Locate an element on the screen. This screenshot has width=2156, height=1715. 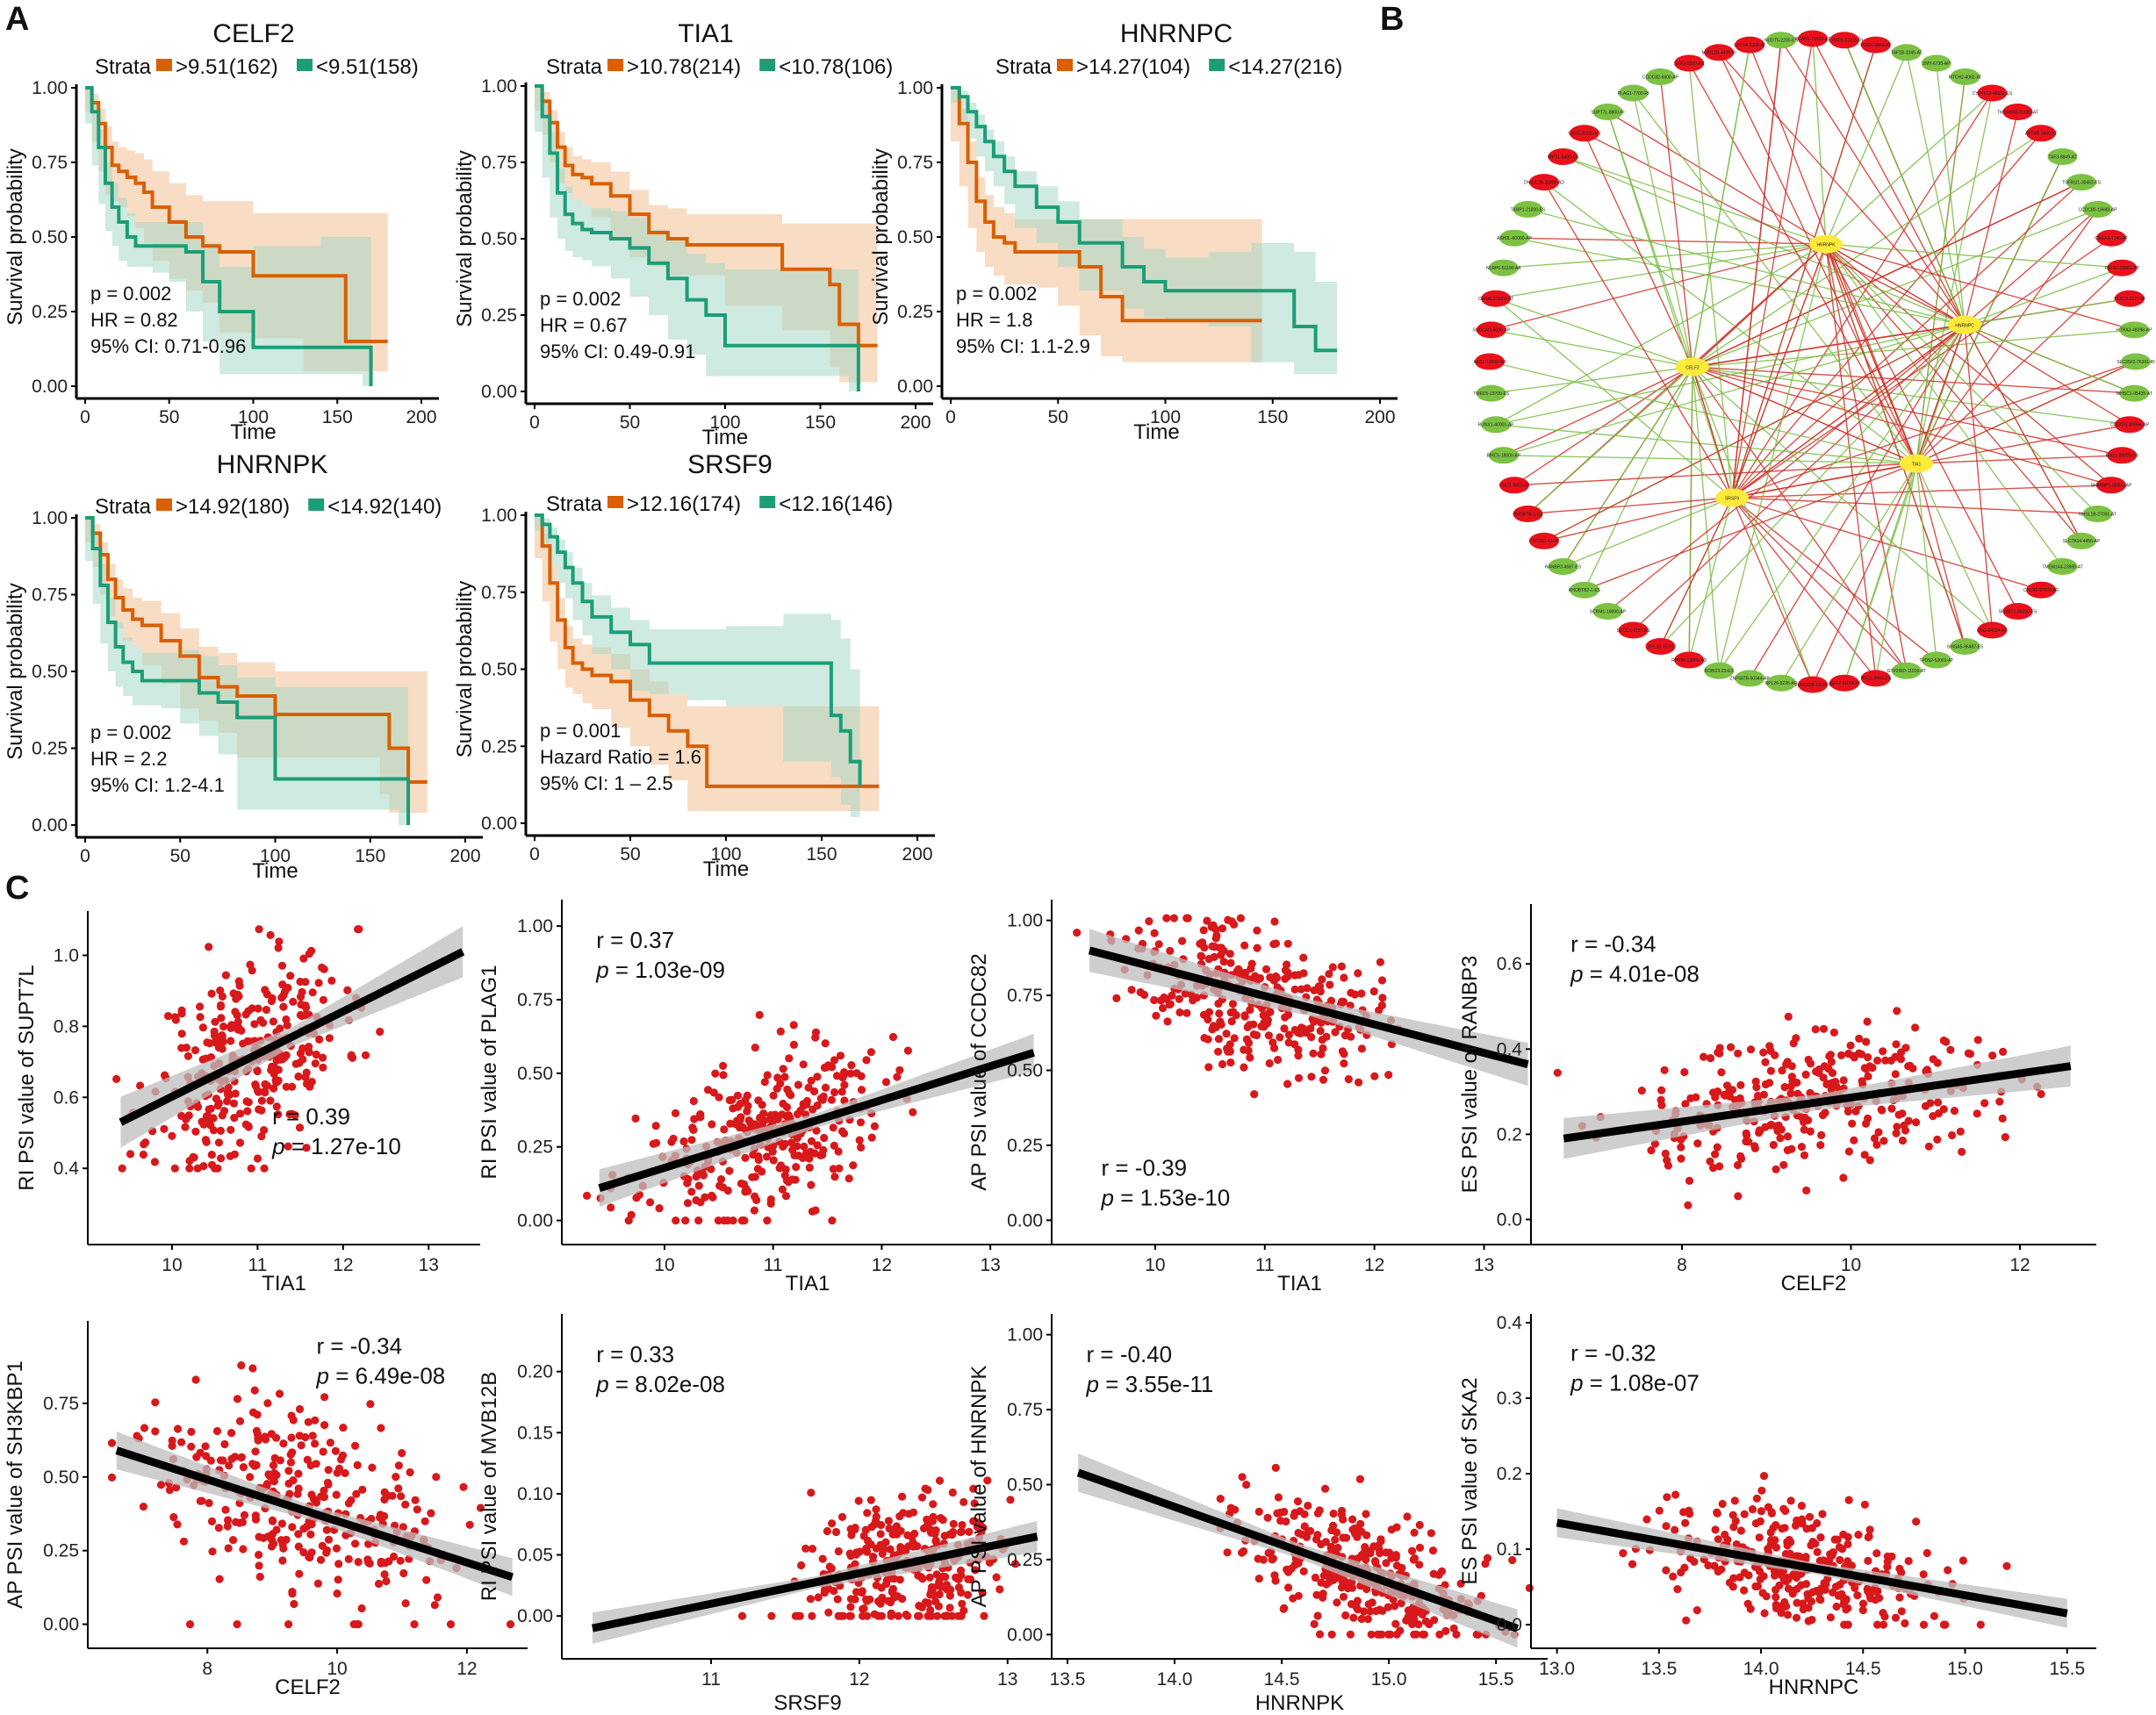
legend-label-low: <14.92(140) is located at coordinates (384, 507).